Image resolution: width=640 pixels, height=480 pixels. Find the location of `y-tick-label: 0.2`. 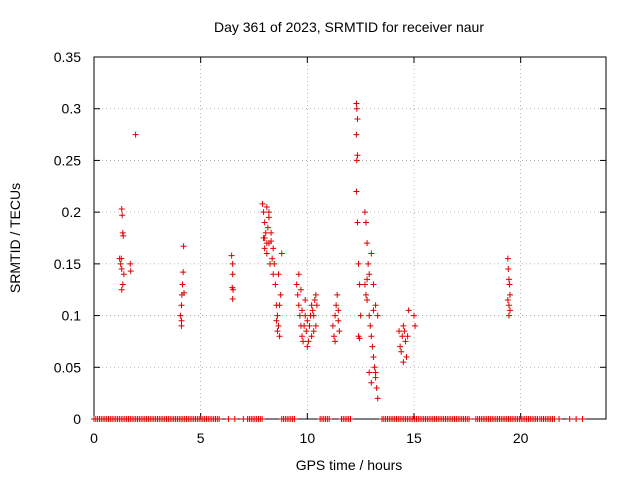

y-tick-label: 0.2 is located at coordinates (72, 212).